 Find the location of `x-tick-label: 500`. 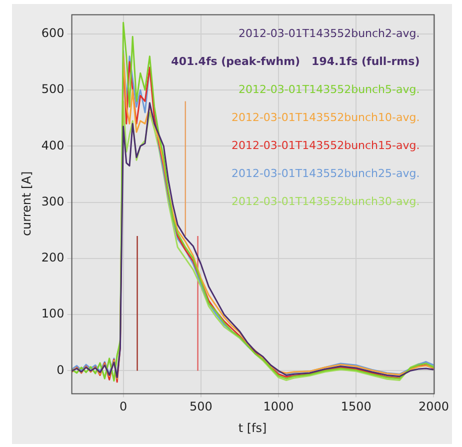

x-tick-label: 500 is located at coordinates (200, 407).